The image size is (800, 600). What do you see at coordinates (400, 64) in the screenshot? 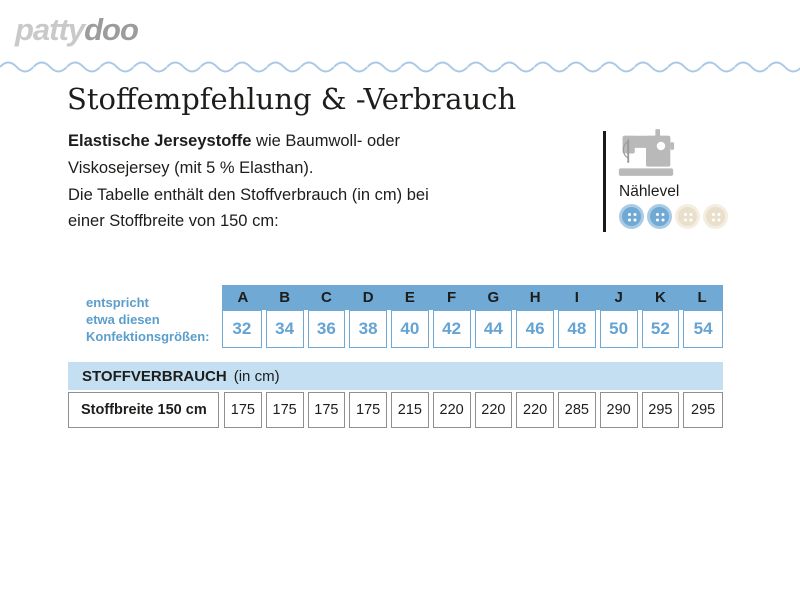
I see `wave-divider` at bounding box center [400, 64].